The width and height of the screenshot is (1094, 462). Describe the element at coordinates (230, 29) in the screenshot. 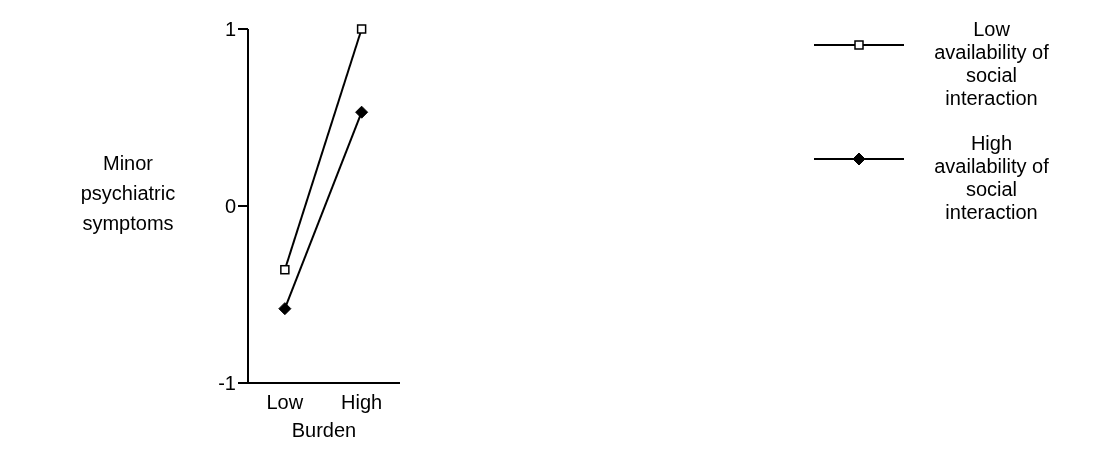

I see `y-tick-label: 1` at that location.